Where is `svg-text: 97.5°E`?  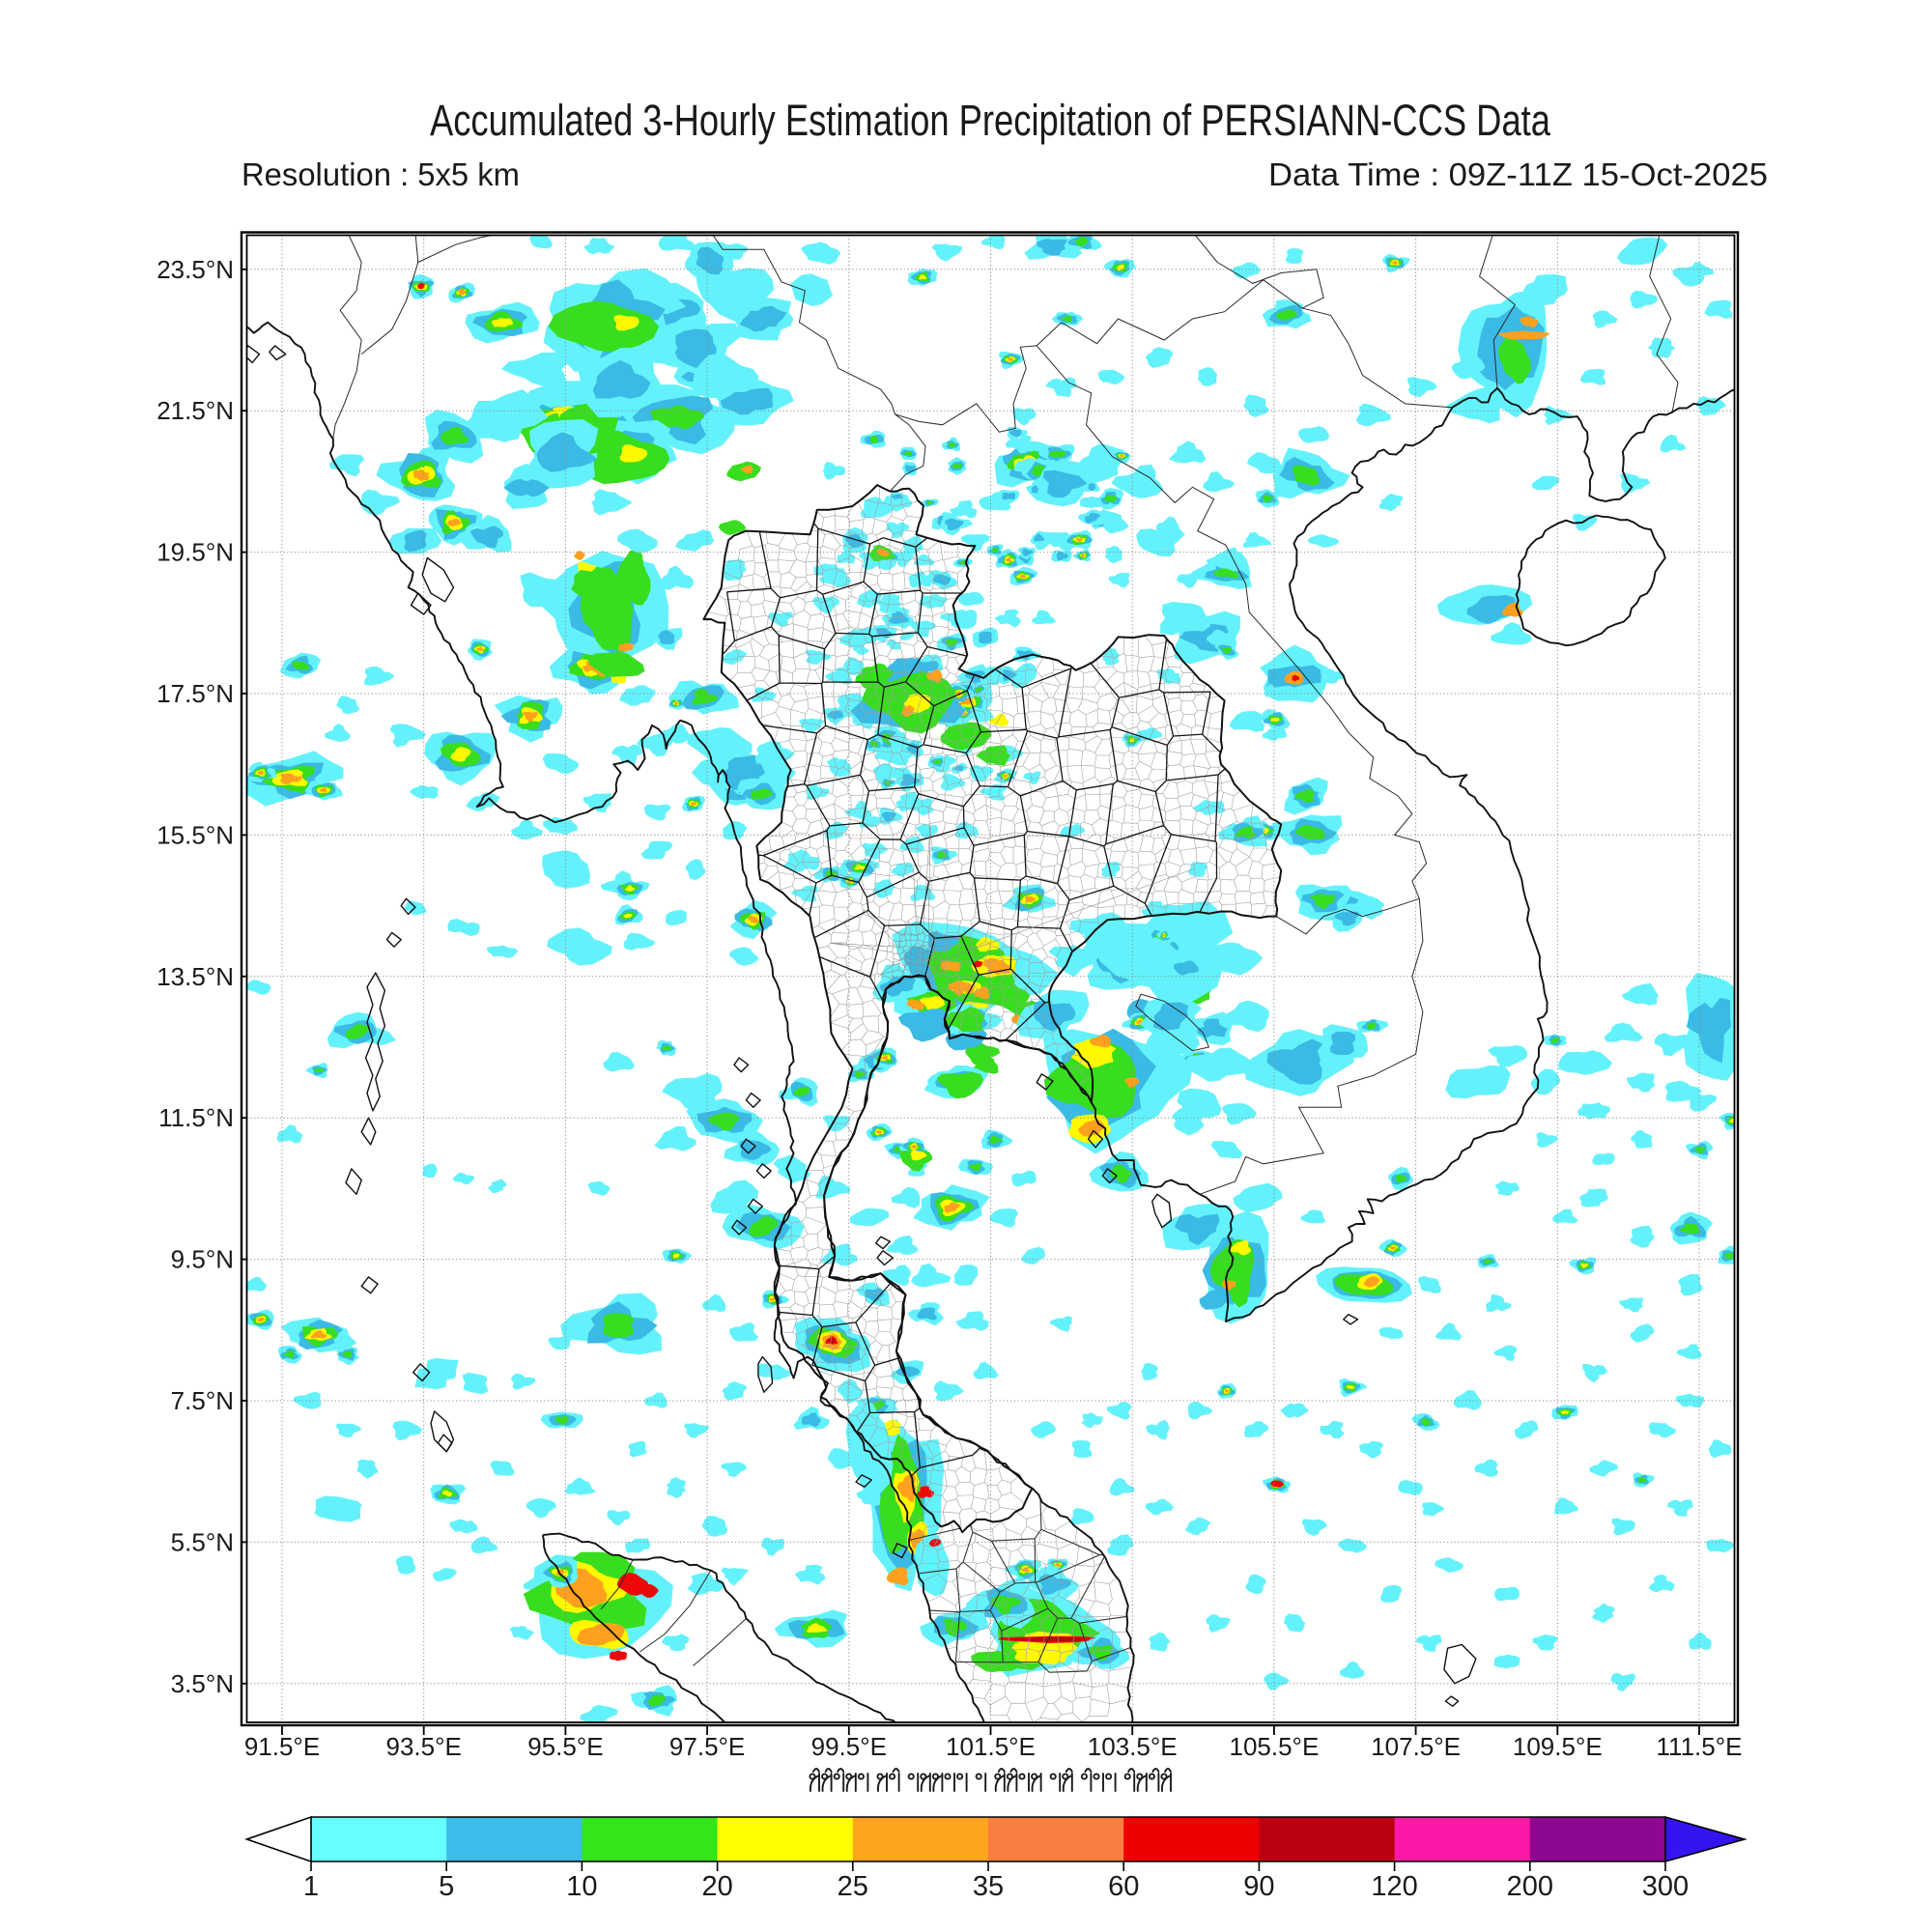
svg-text: 97.5°E is located at coordinates (707, 1746).